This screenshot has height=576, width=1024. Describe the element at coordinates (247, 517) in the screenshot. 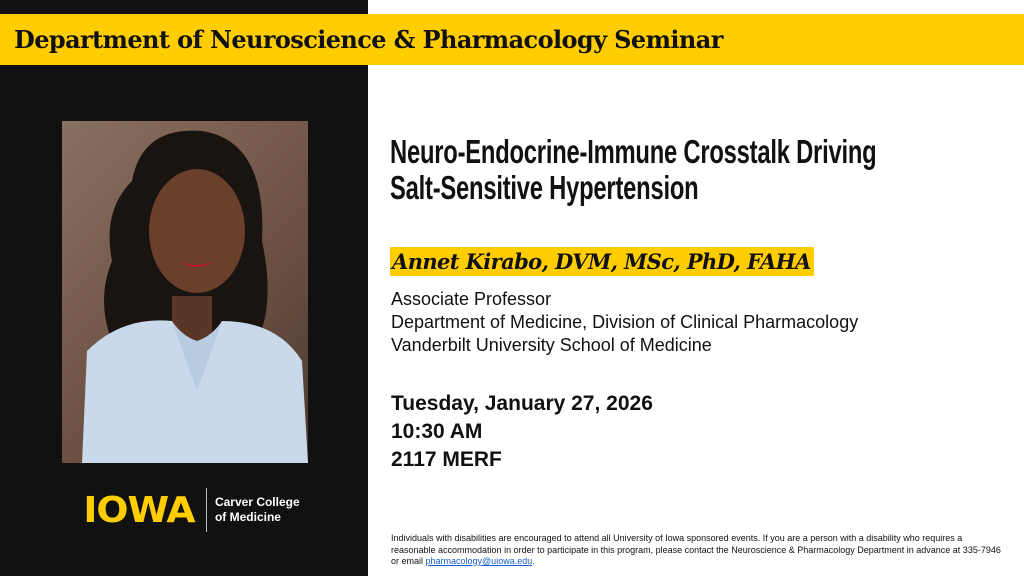

I see `college-line-2: of Medicine` at that location.